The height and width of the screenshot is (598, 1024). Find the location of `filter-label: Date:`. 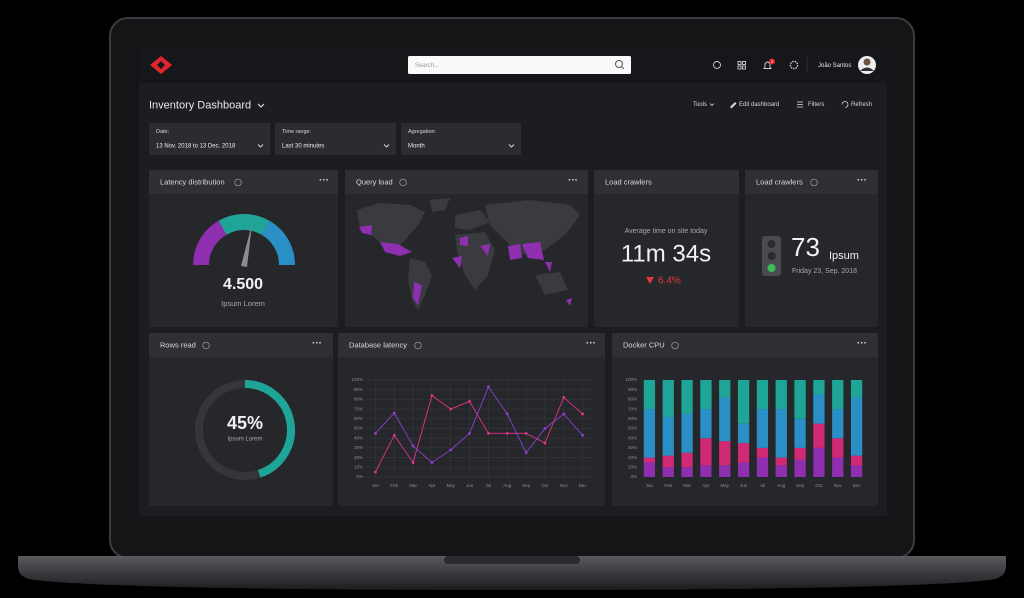

filter-label: Date: is located at coordinates (163, 132).